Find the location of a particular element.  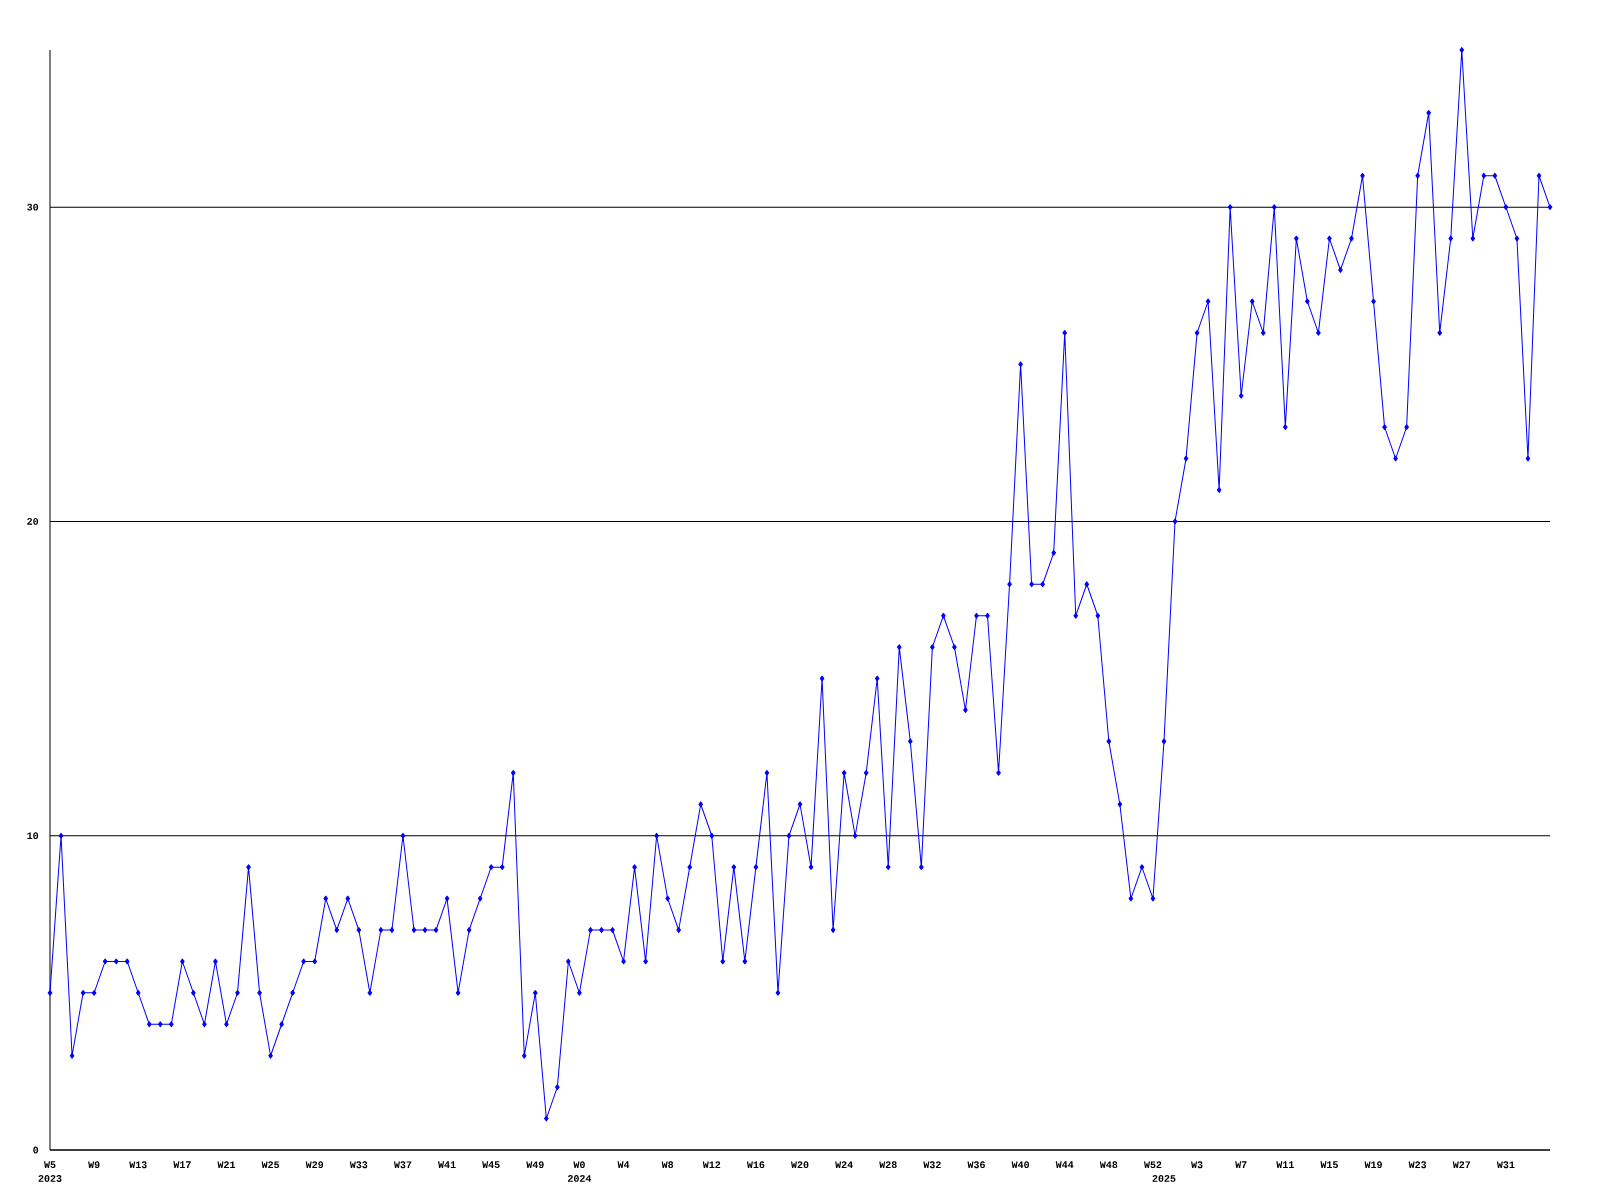

x-tick-label: W23 is located at coordinates (1417, 1165).